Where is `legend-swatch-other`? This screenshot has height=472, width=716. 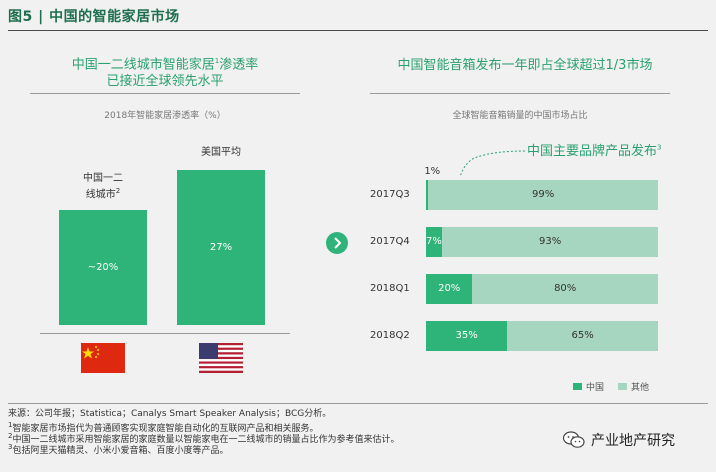 legend-swatch-other is located at coordinates (623, 386).